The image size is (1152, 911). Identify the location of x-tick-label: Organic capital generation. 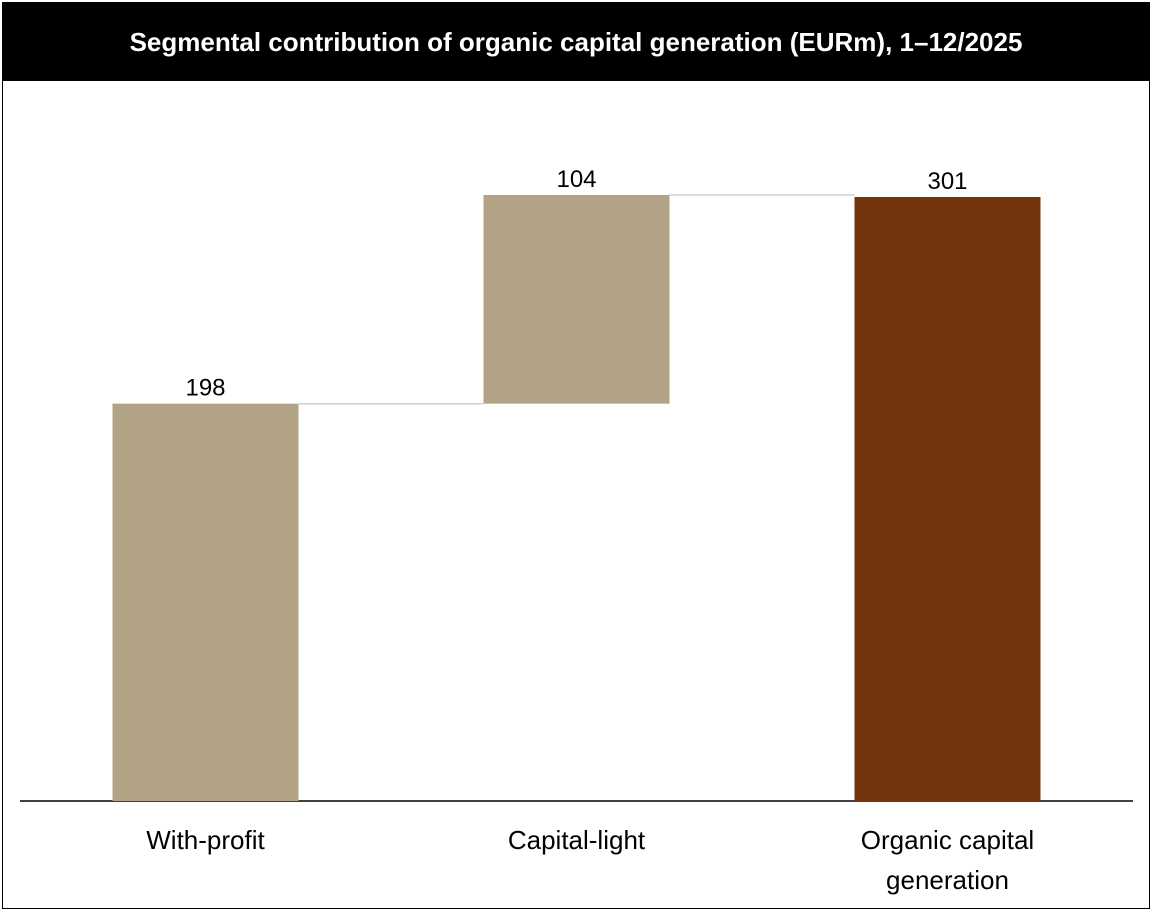
(947, 860).